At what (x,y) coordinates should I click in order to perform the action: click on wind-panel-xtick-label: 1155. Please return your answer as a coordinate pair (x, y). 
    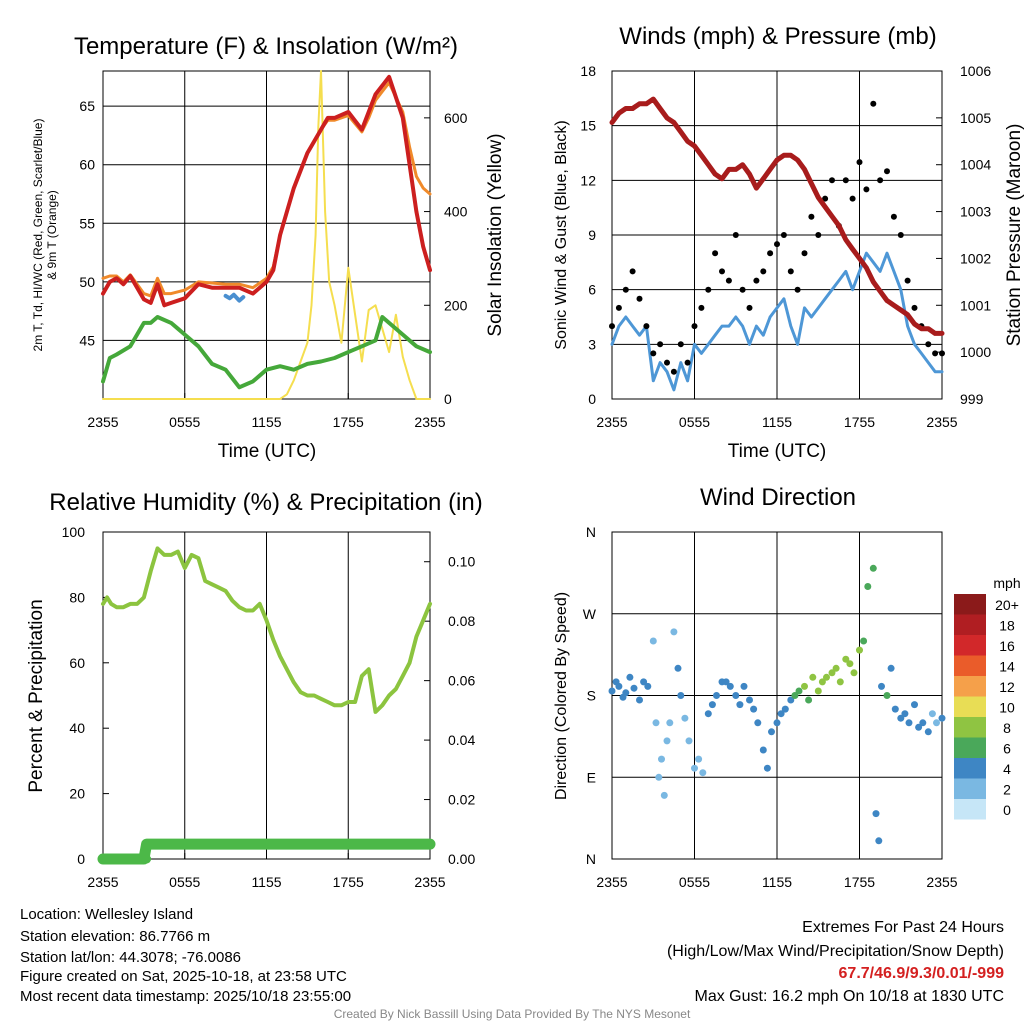
    Looking at the image, I should click on (777, 422).